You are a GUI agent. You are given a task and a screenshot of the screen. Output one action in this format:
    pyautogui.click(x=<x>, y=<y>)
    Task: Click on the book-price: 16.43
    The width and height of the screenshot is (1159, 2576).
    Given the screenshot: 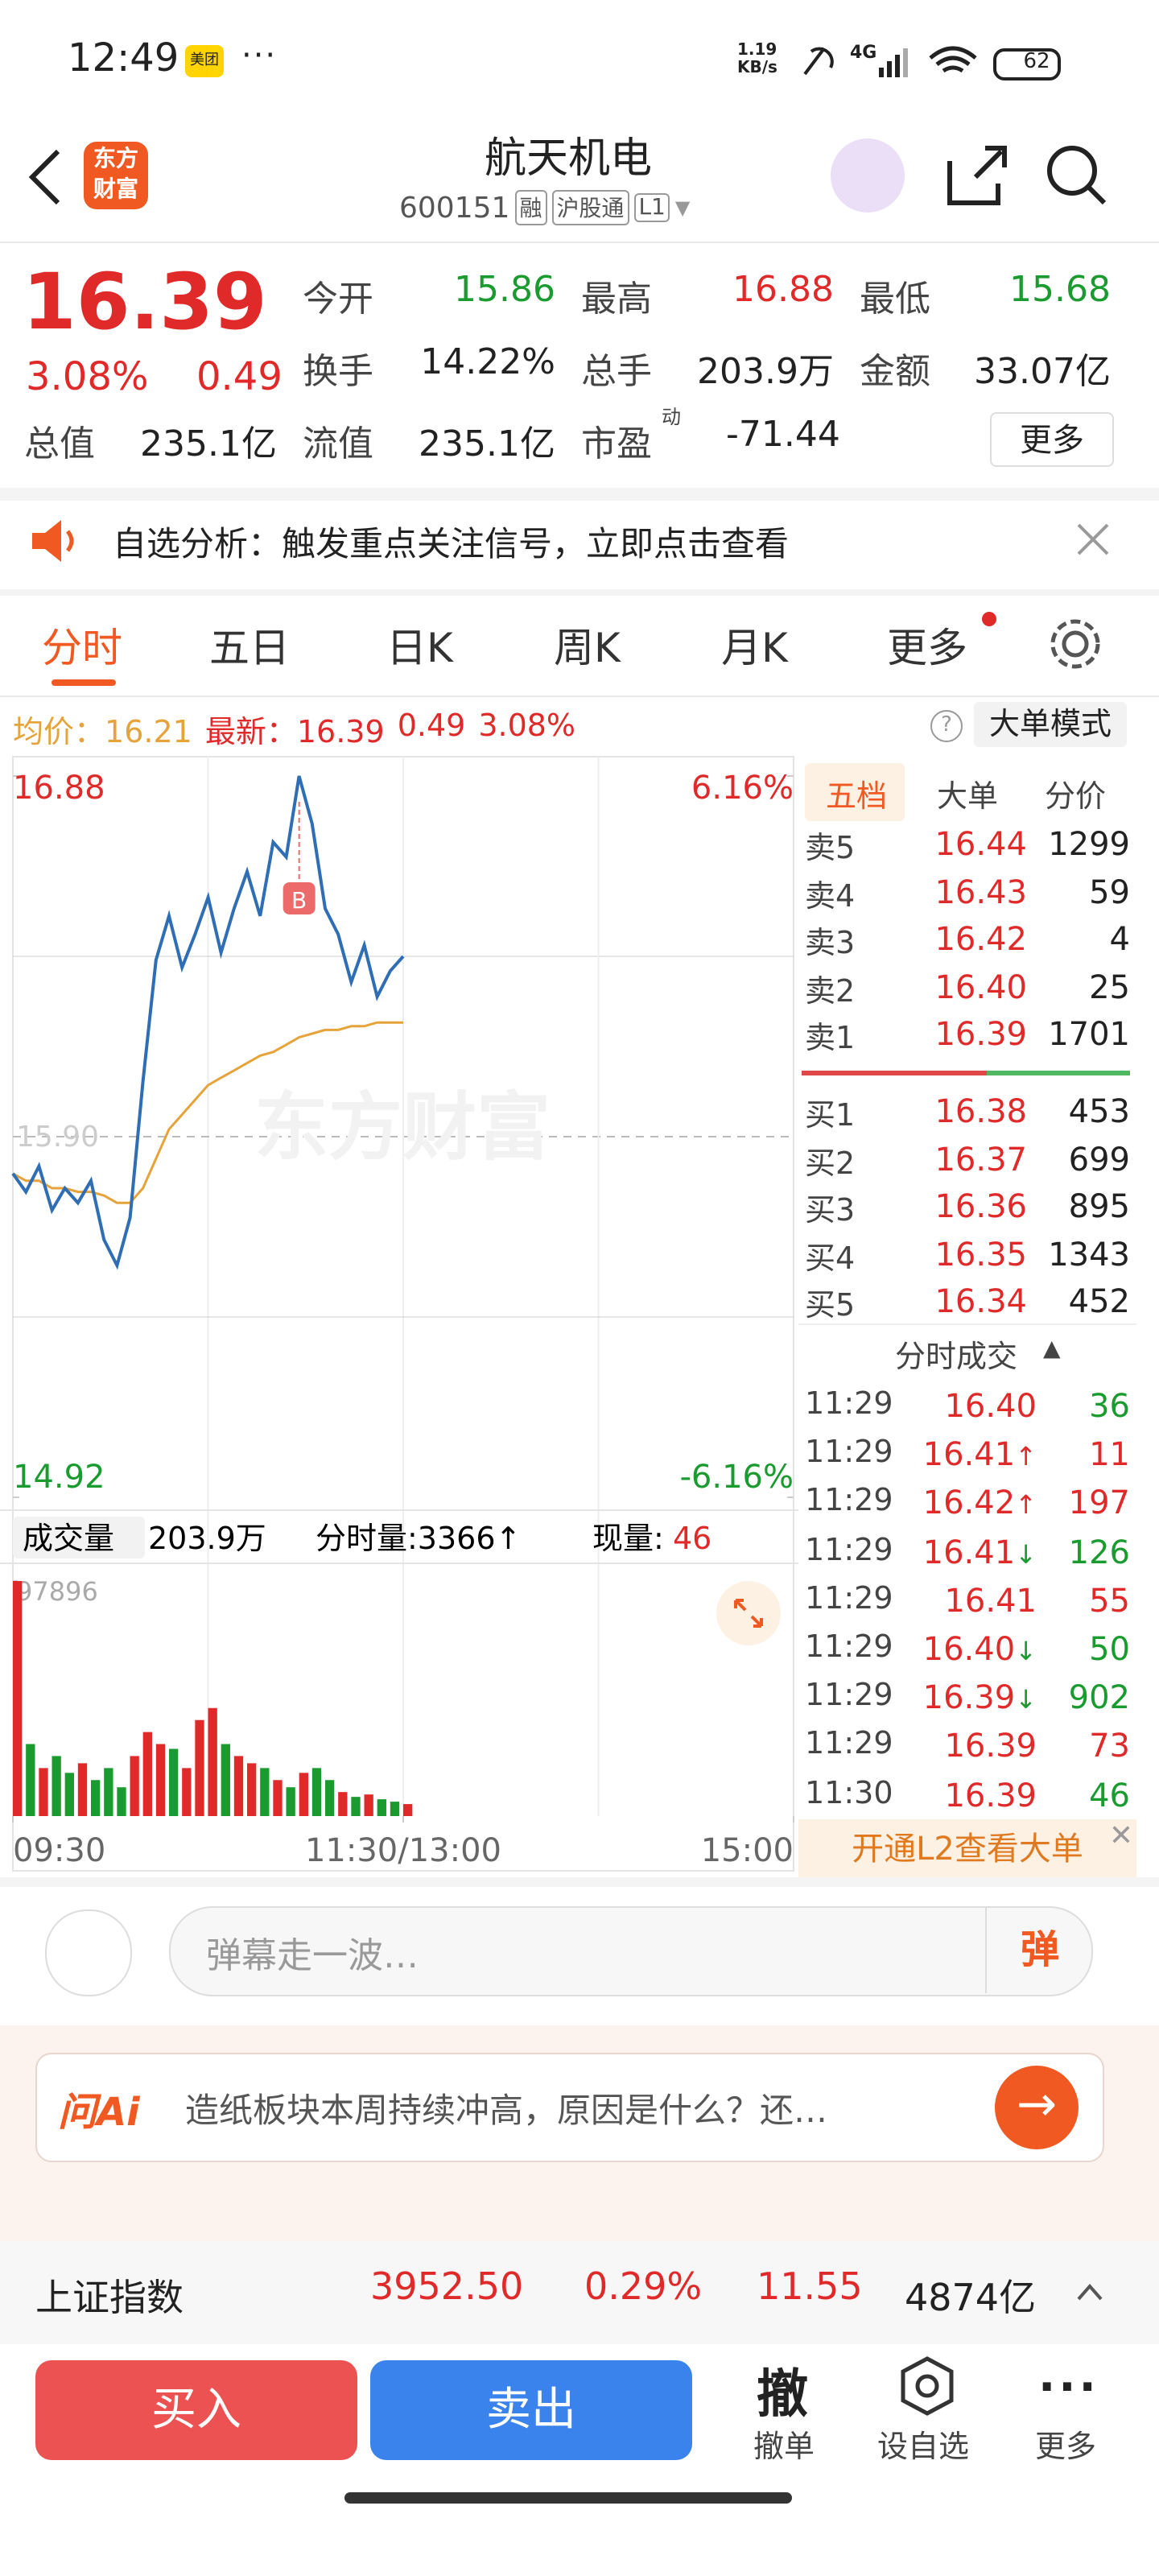 What is the action you would take?
    pyautogui.click(x=980, y=891)
    